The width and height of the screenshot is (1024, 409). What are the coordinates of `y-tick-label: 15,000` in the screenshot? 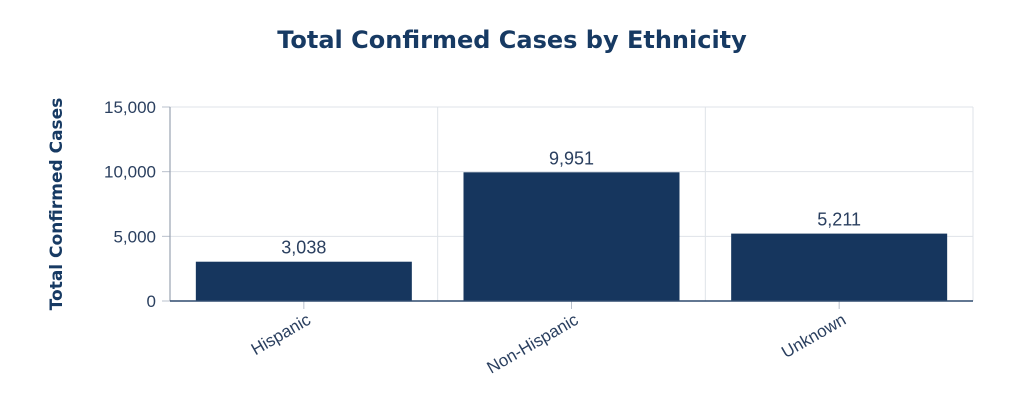 It's located at (130, 107).